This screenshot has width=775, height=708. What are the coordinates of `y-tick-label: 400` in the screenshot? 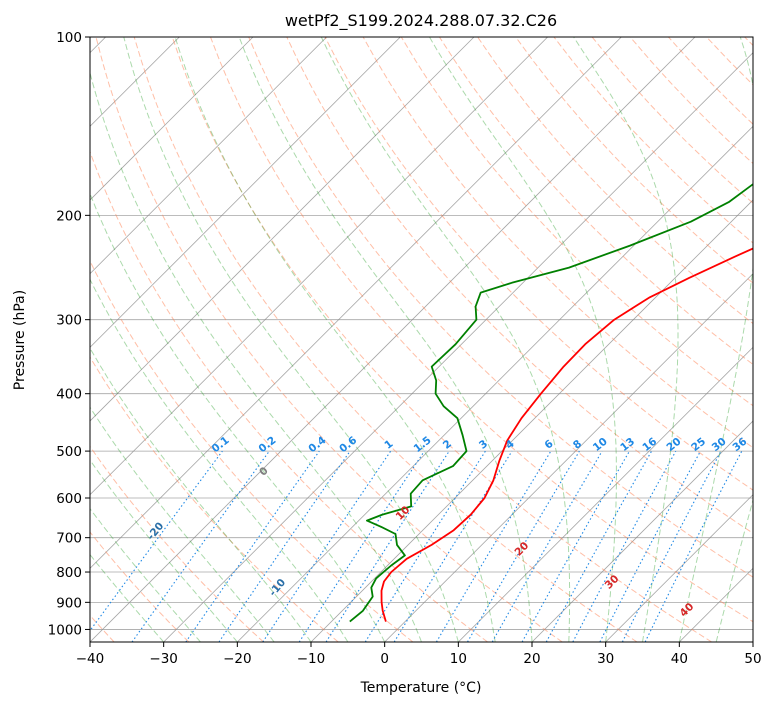 It's located at (69, 395).